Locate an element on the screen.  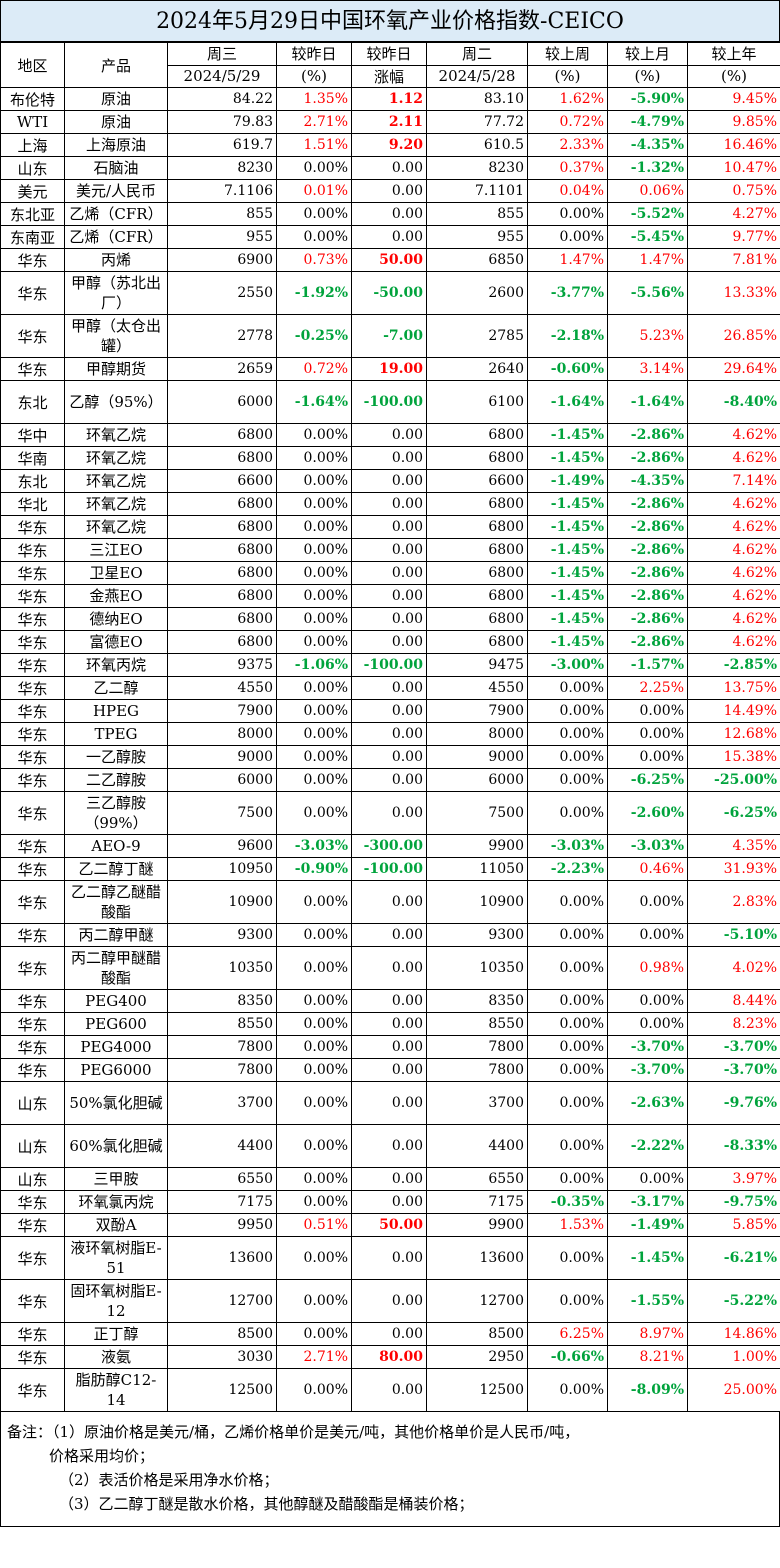
tue-price-cell: 610.5 is located at coordinates (477, 145).